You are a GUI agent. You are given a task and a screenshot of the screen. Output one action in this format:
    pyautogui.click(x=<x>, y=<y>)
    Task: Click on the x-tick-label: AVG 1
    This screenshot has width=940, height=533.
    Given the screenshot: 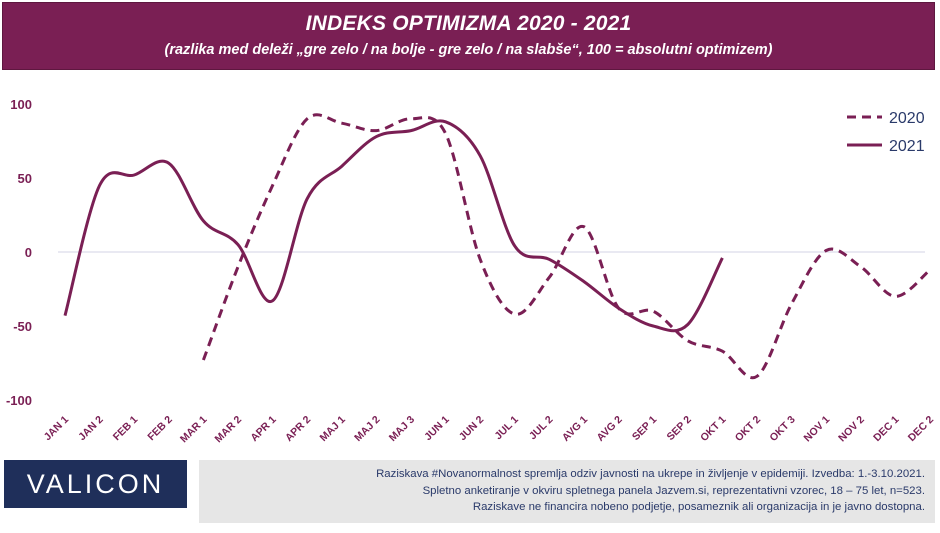 What is the action you would take?
    pyautogui.click(x=575, y=429)
    